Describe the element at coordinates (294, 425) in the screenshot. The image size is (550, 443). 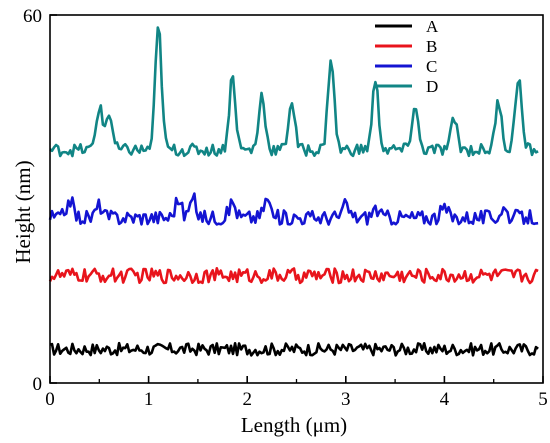
I see `x-axis-title: Length (μm)` at that location.